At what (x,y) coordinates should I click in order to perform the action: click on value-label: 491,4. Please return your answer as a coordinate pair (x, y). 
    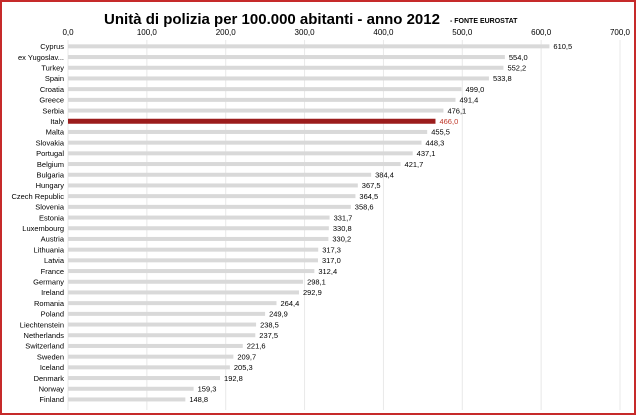
    Looking at the image, I should click on (469, 100).